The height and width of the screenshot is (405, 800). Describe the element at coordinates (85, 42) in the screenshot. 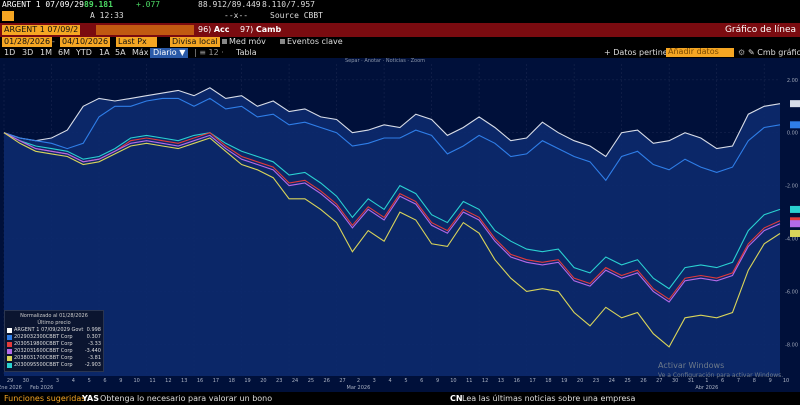

I see `end-date-field: 04/10/2026` at that location.